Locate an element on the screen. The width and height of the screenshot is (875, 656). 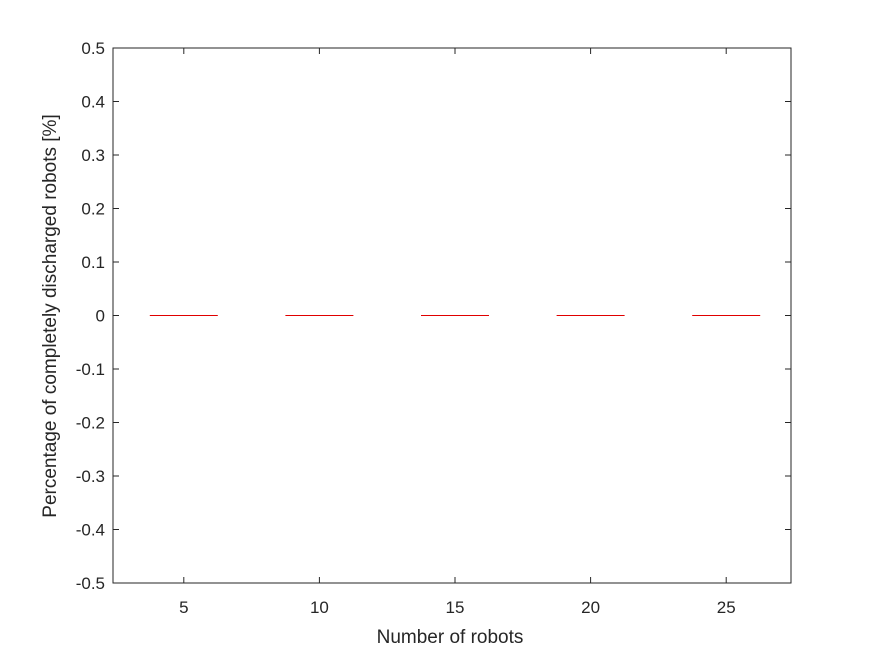
x-tick-label: 10 is located at coordinates (319, 607).